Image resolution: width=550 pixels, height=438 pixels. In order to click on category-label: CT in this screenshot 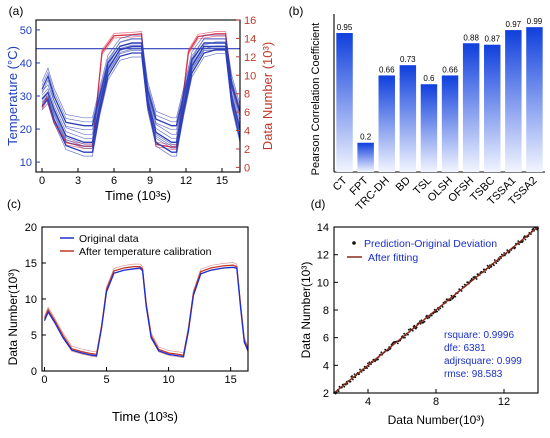, I will do `click(340, 183)`.